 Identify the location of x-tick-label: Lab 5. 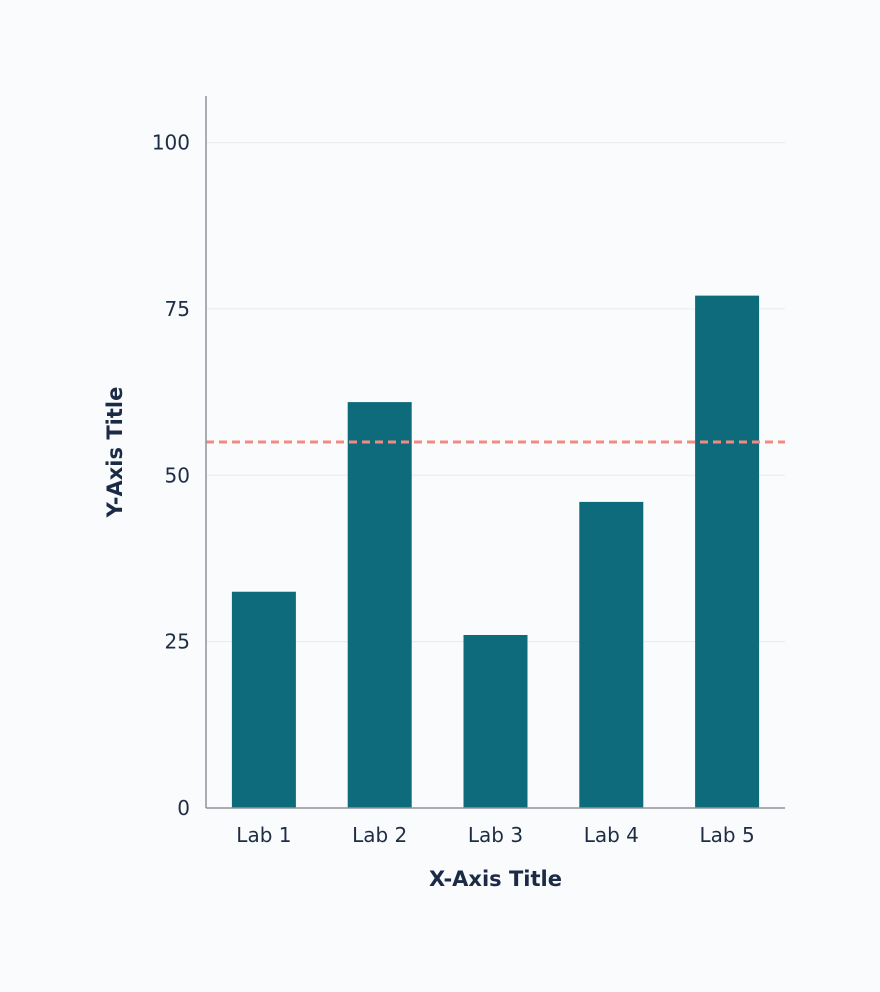
(727, 835).